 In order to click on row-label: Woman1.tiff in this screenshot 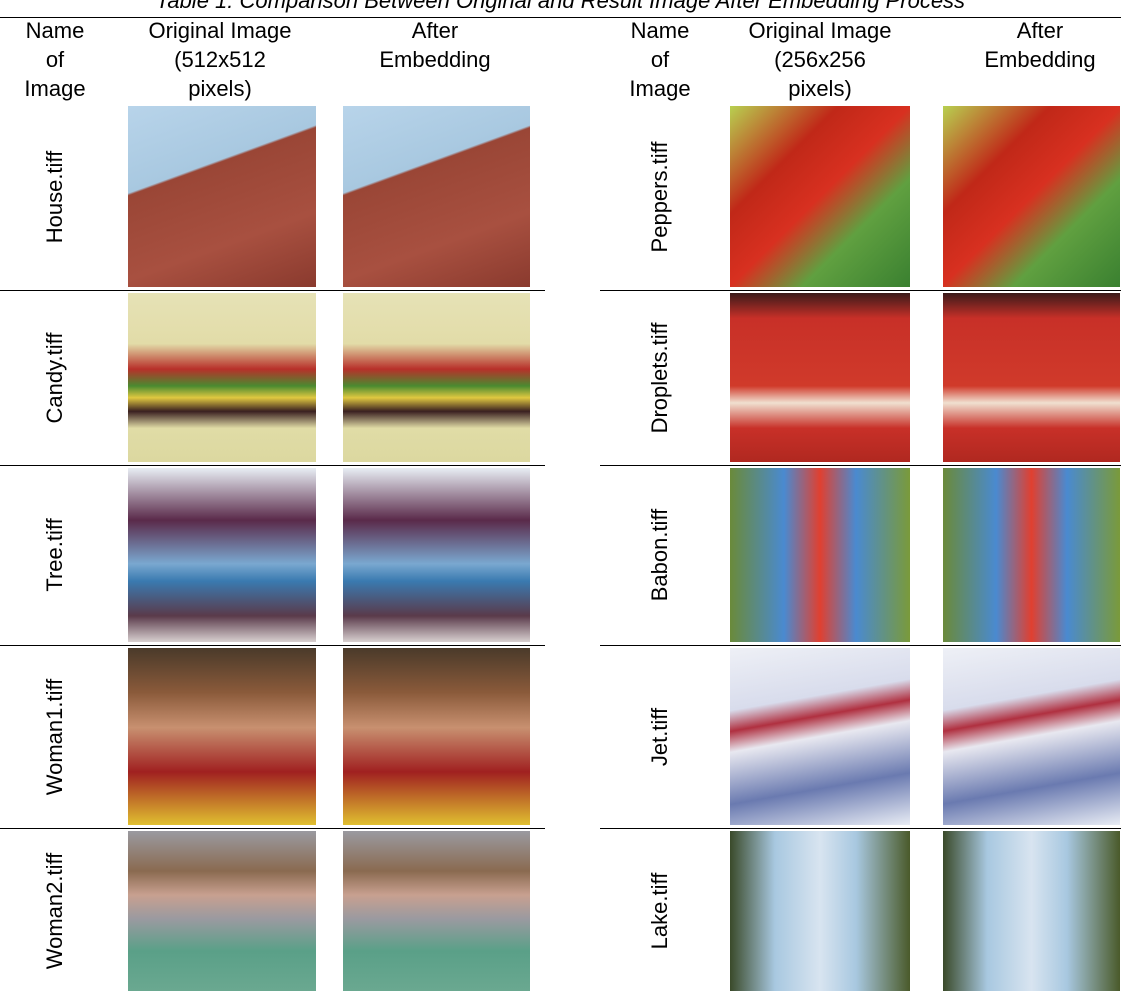, I will do `click(54, 736)`.